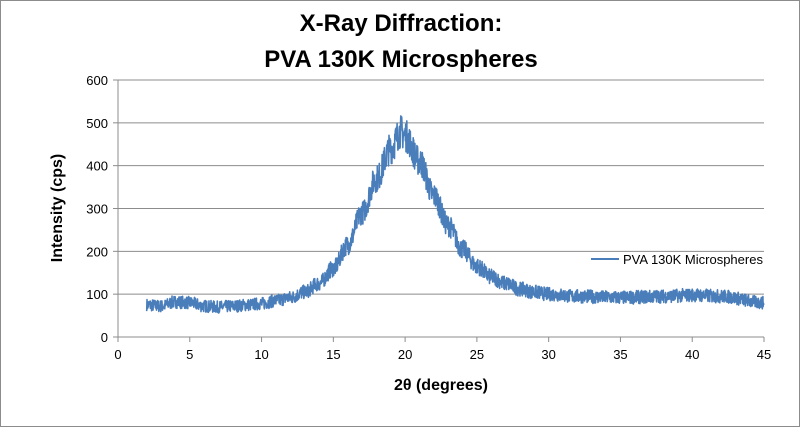 This screenshot has width=800, height=427. Describe the element at coordinates (333, 354) in the screenshot. I see `x-tick-label: 15` at that location.